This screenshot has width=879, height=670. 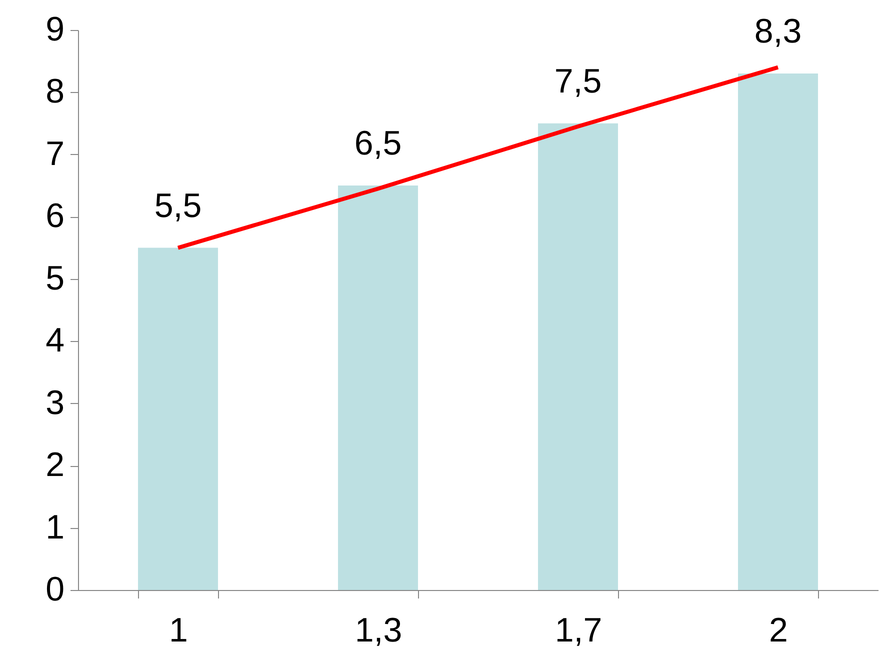 I want to click on x-tick-label: 1, so click(x=178, y=631).